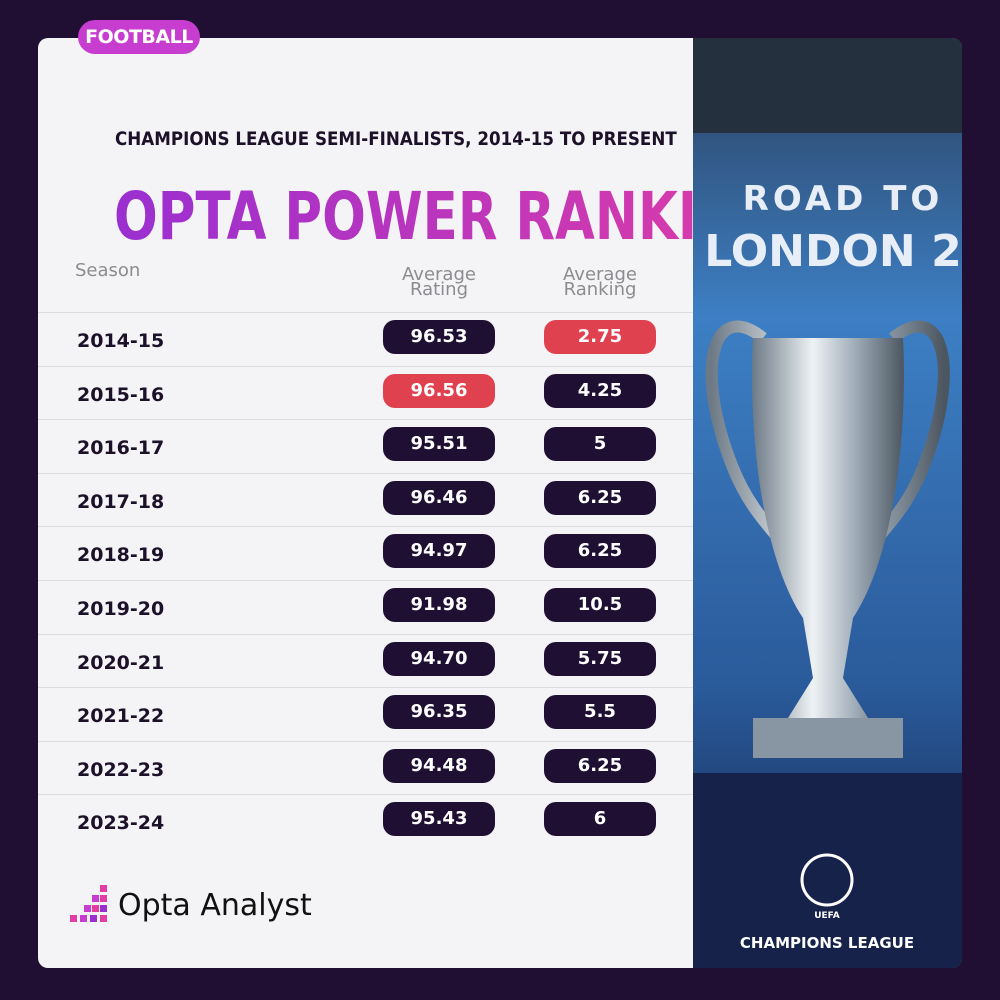 This screenshot has height=1000, width=1000. I want to click on table-row: 2014-15 96.53 2.75, so click(384, 339).